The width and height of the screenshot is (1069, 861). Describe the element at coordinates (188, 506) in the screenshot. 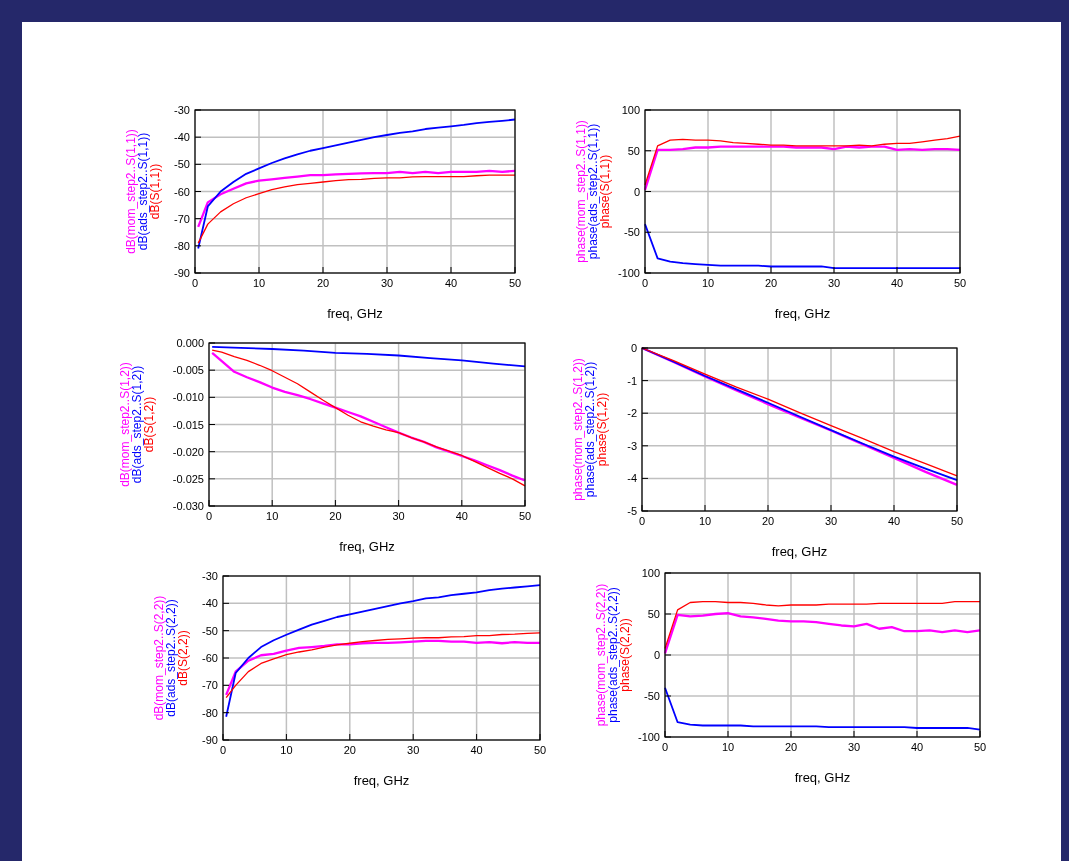

I see `y-tick-label: -0.030` at that location.